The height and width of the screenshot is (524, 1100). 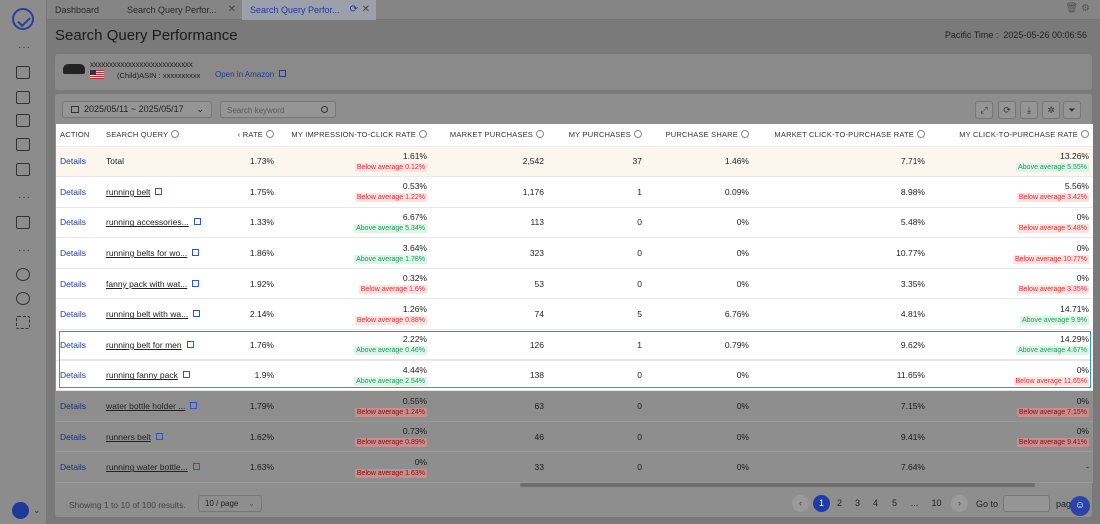 What do you see at coordinates (1051, 110) in the screenshot?
I see `column-settings-button: ✲` at bounding box center [1051, 110].